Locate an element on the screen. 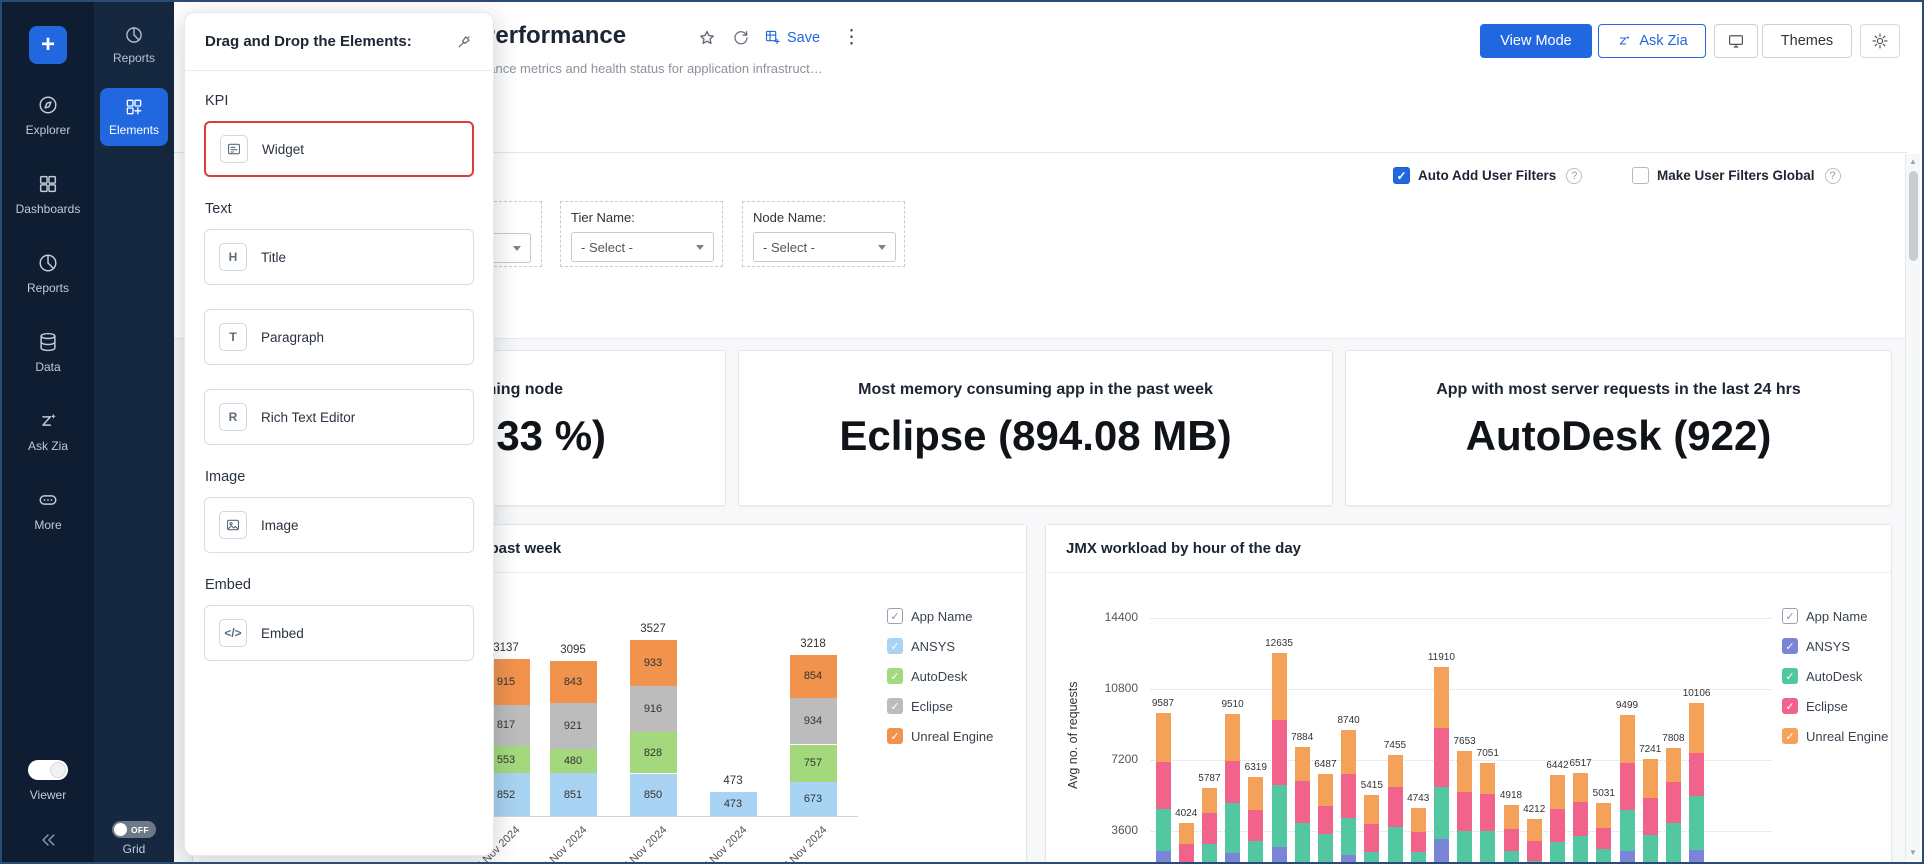 Image resolution: width=1924 pixels, height=864 pixels. scroll-up-icon: ▲ is located at coordinates (1913, 161).